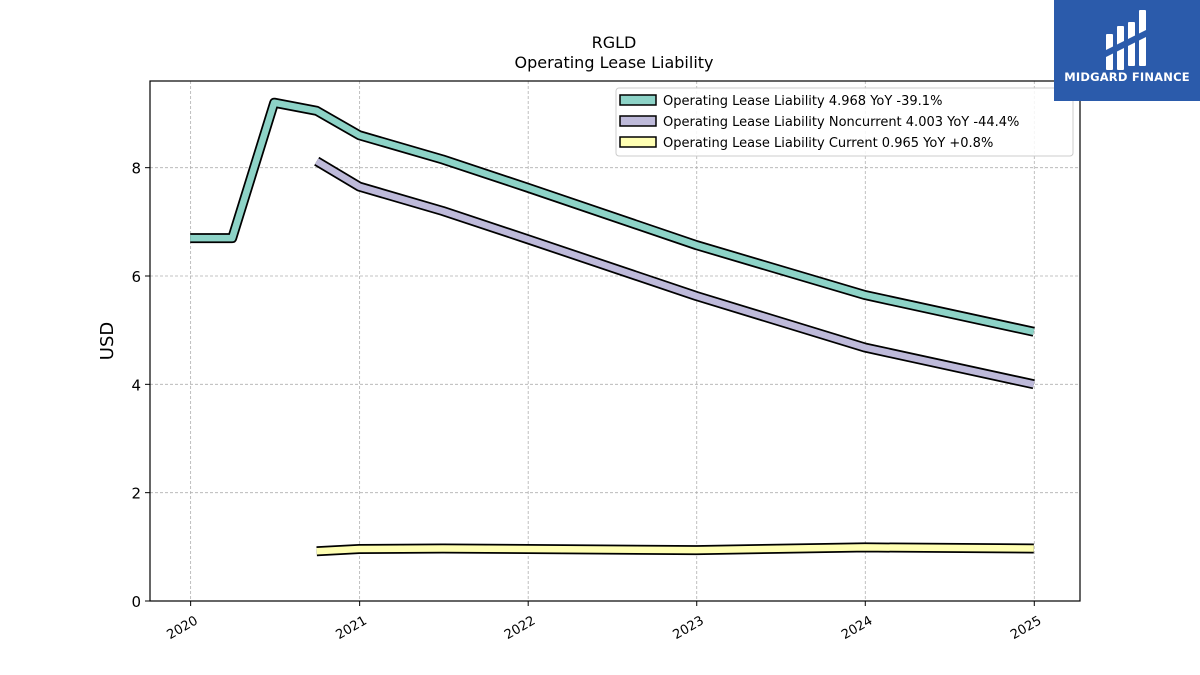 This screenshot has width=1200, height=675. What do you see at coordinates (182, 628) in the screenshot?
I see `x-tick-label: 2020` at bounding box center [182, 628].